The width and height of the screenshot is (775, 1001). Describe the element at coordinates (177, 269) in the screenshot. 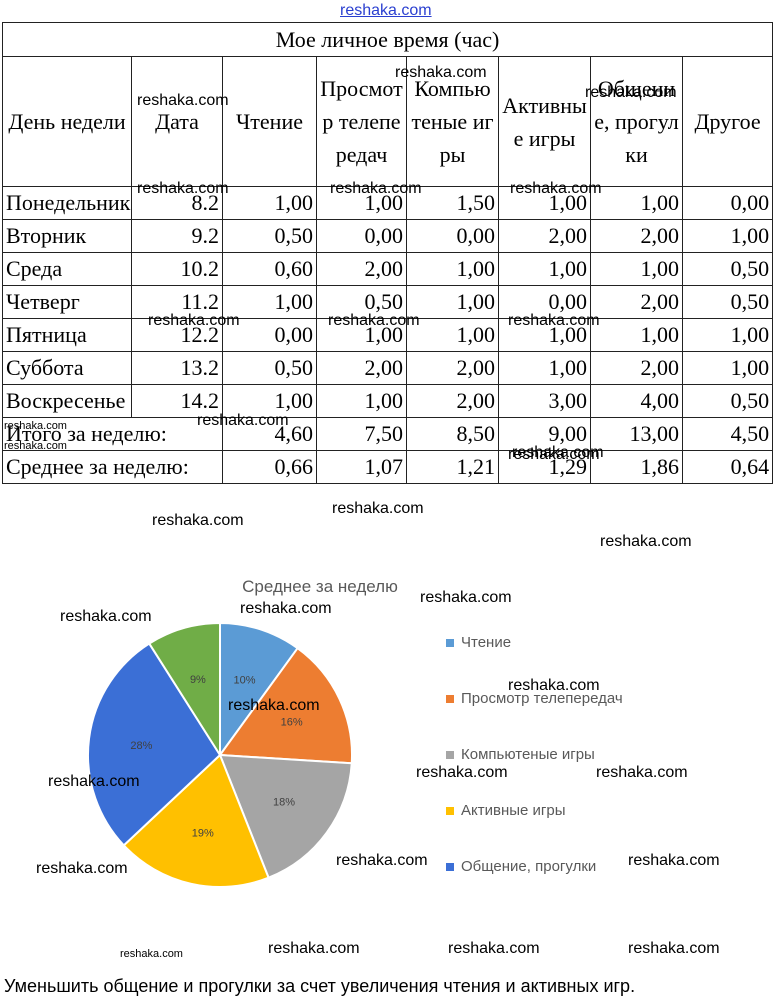

I see `cell: 10.2` at that location.